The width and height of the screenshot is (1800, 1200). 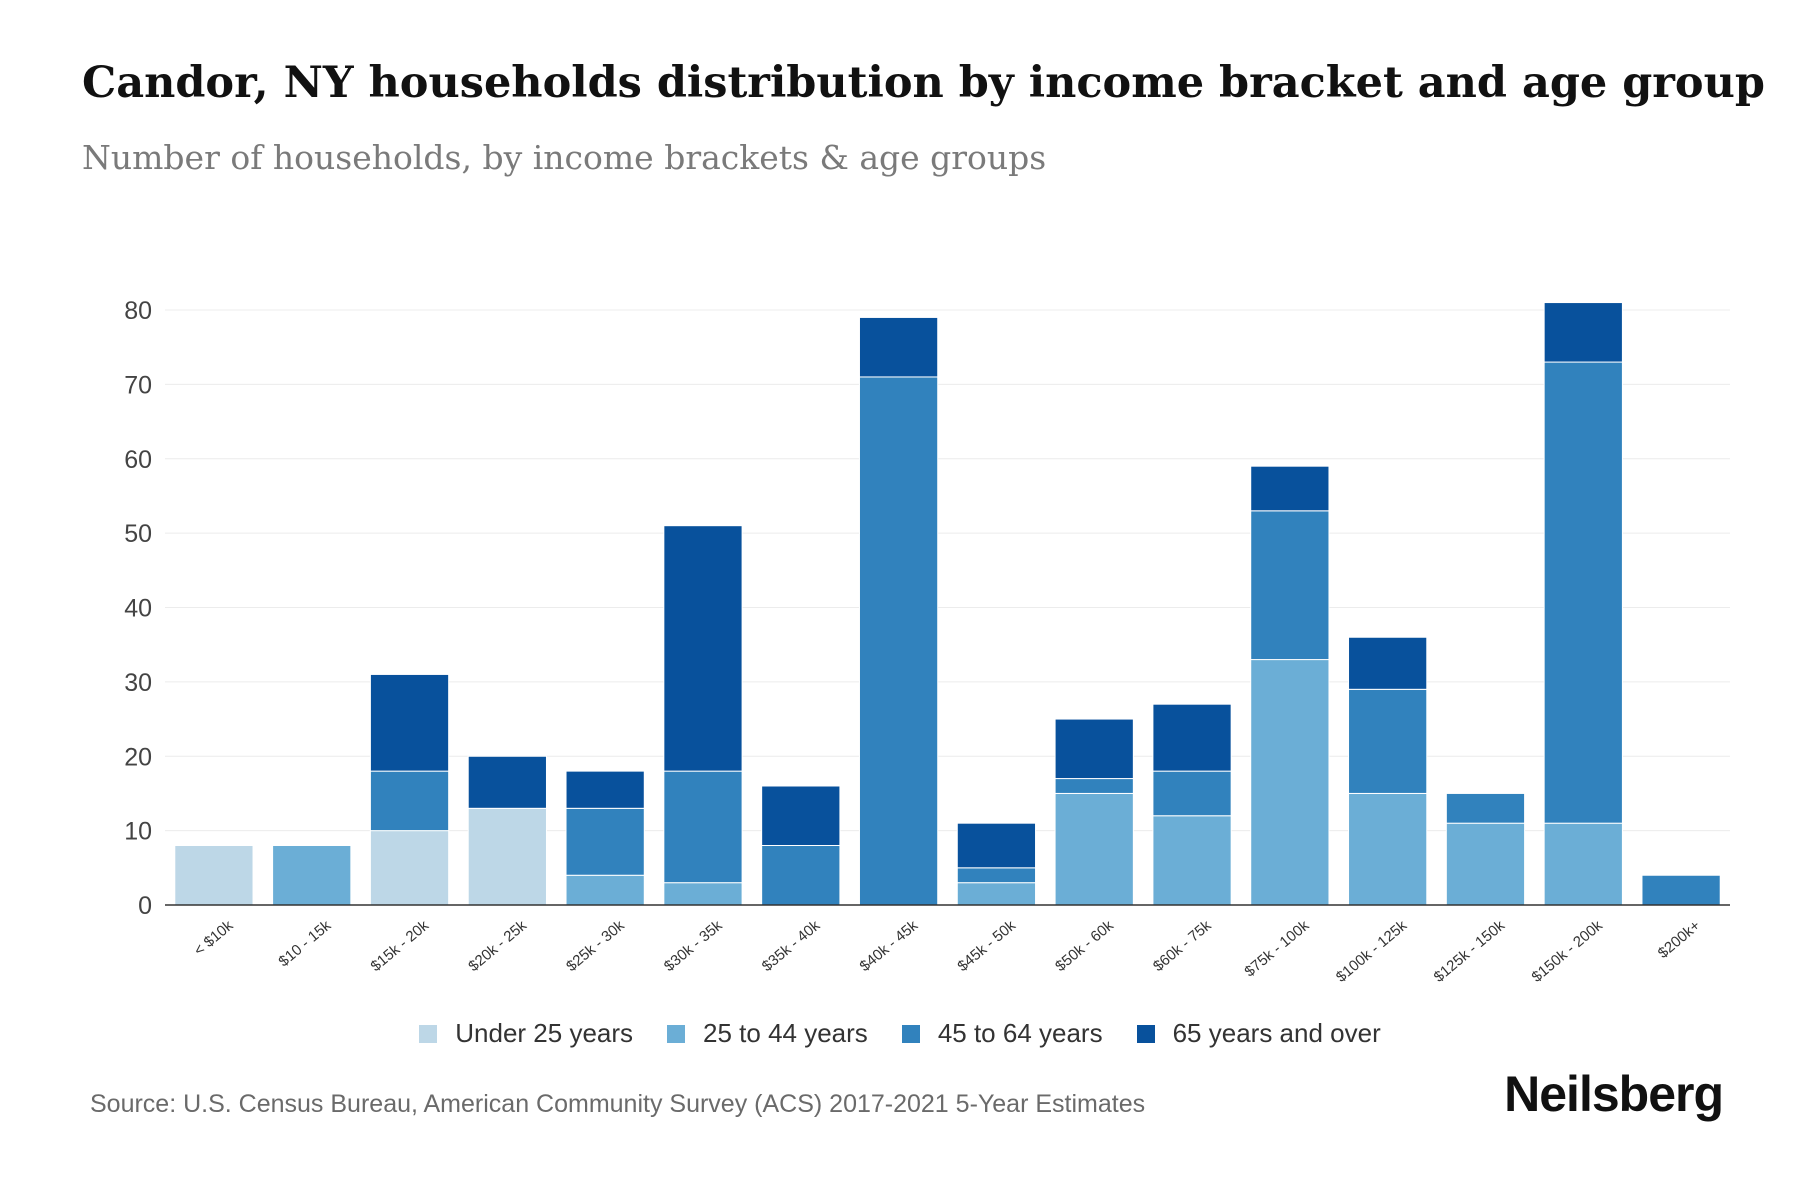 What do you see at coordinates (785, 1033) in the screenshot?
I see `legend-label: 25 to 44 years` at bounding box center [785, 1033].